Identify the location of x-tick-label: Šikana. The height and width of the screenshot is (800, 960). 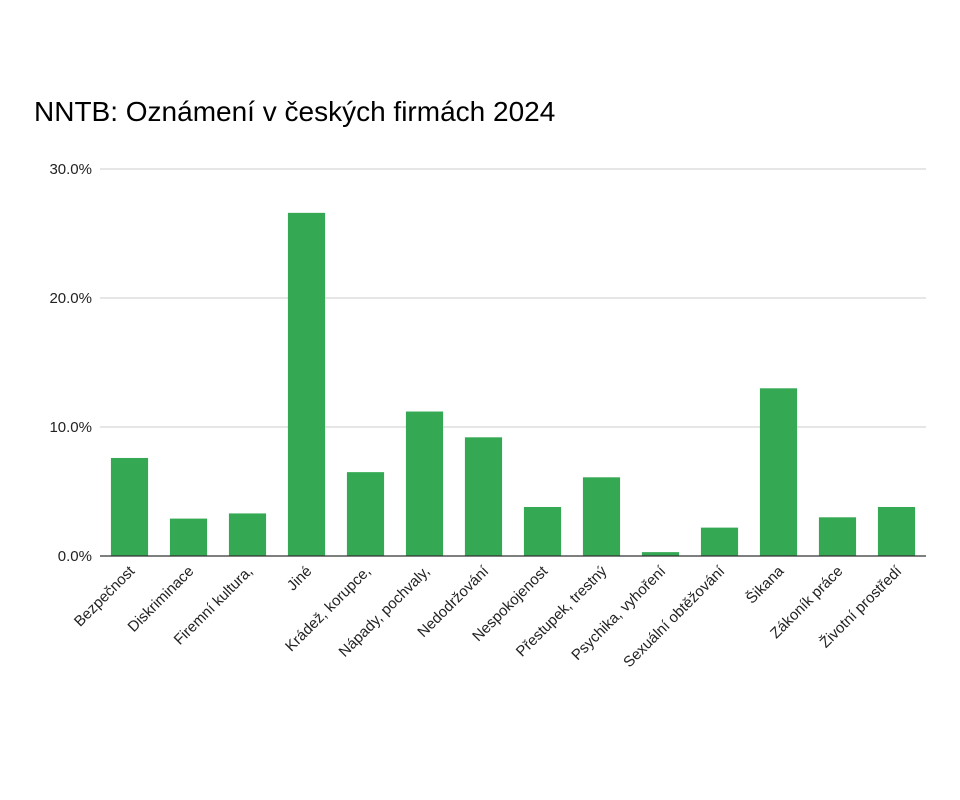
(765, 584).